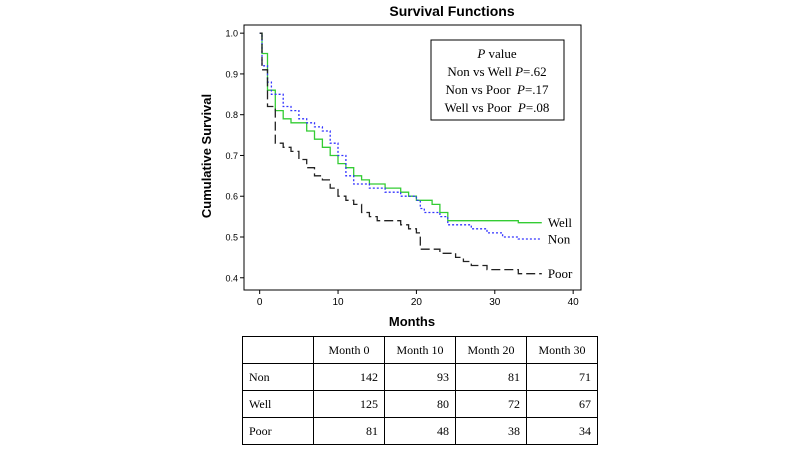  Describe the element at coordinates (260, 302) in the screenshot. I see `x-tick-label: 0` at that location.